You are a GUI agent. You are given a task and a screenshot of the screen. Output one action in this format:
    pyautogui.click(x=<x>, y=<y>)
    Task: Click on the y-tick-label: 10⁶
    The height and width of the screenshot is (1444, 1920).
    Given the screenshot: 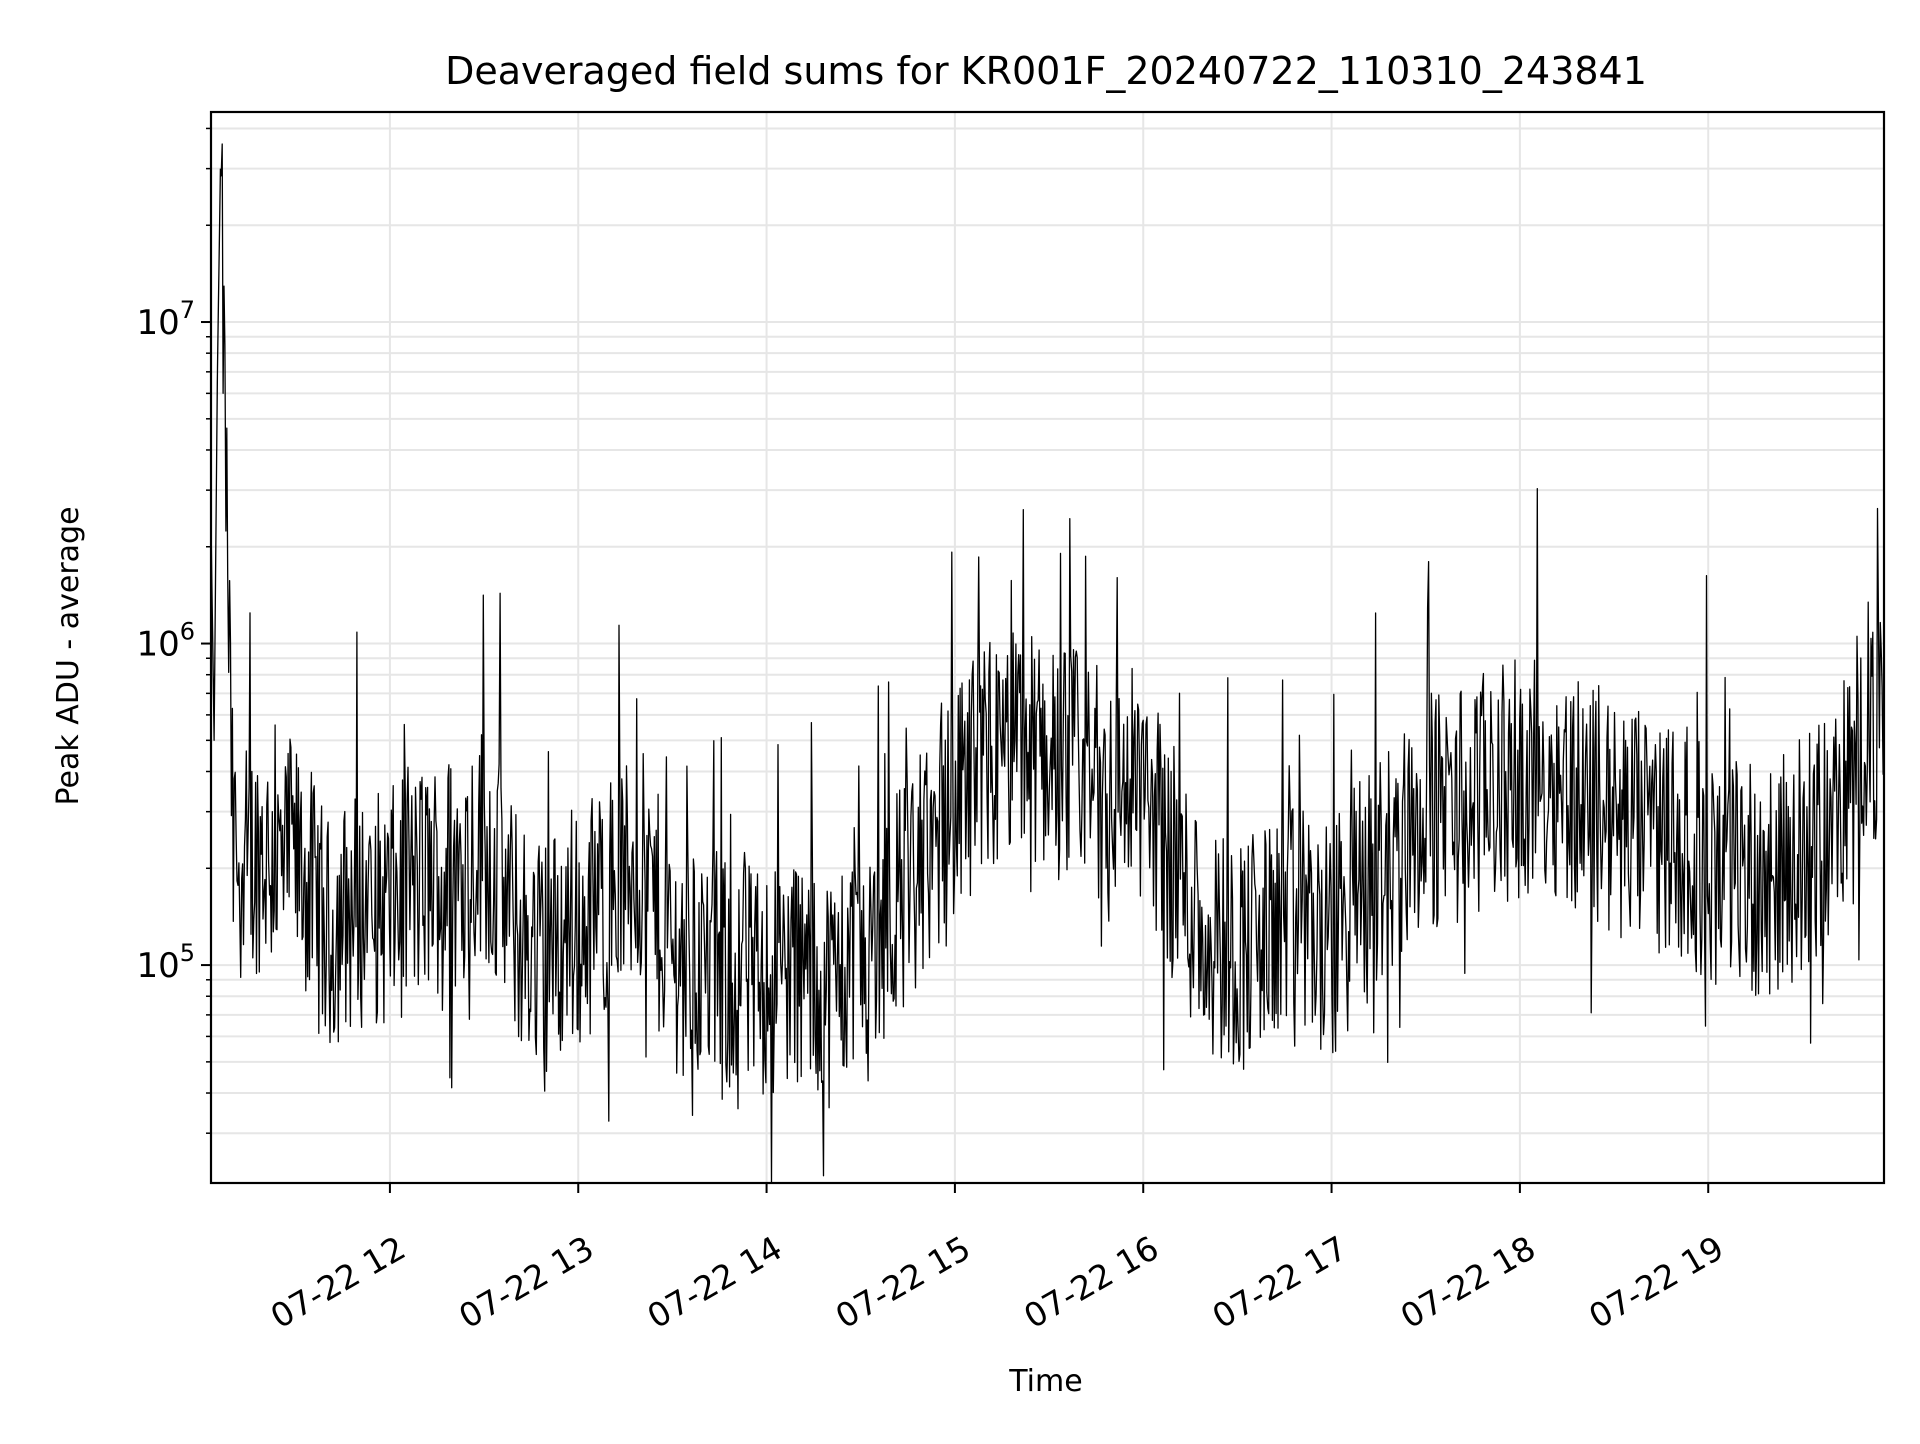 What is the action you would take?
    pyautogui.click(x=165, y=641)
    